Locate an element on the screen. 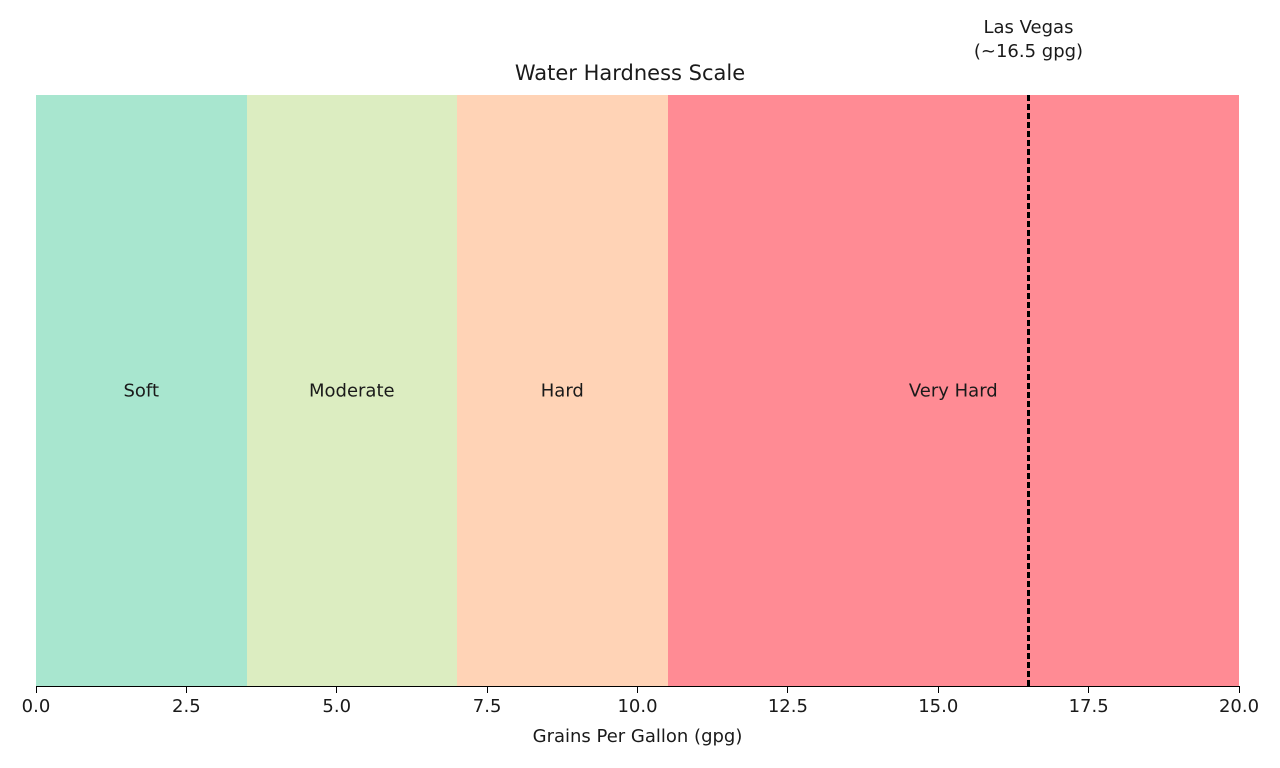 This screenshot has height=768, width=1280. annotation-line-2: (~16.5 gpg) is located at coordinates (1028, 51).